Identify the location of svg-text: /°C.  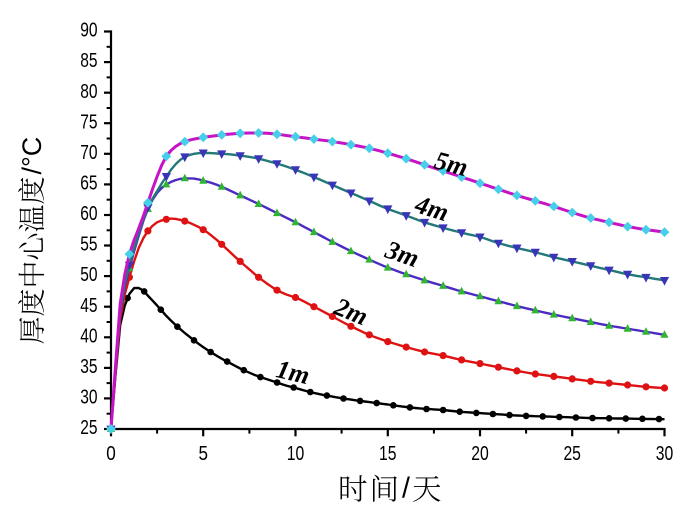
(32, 156).